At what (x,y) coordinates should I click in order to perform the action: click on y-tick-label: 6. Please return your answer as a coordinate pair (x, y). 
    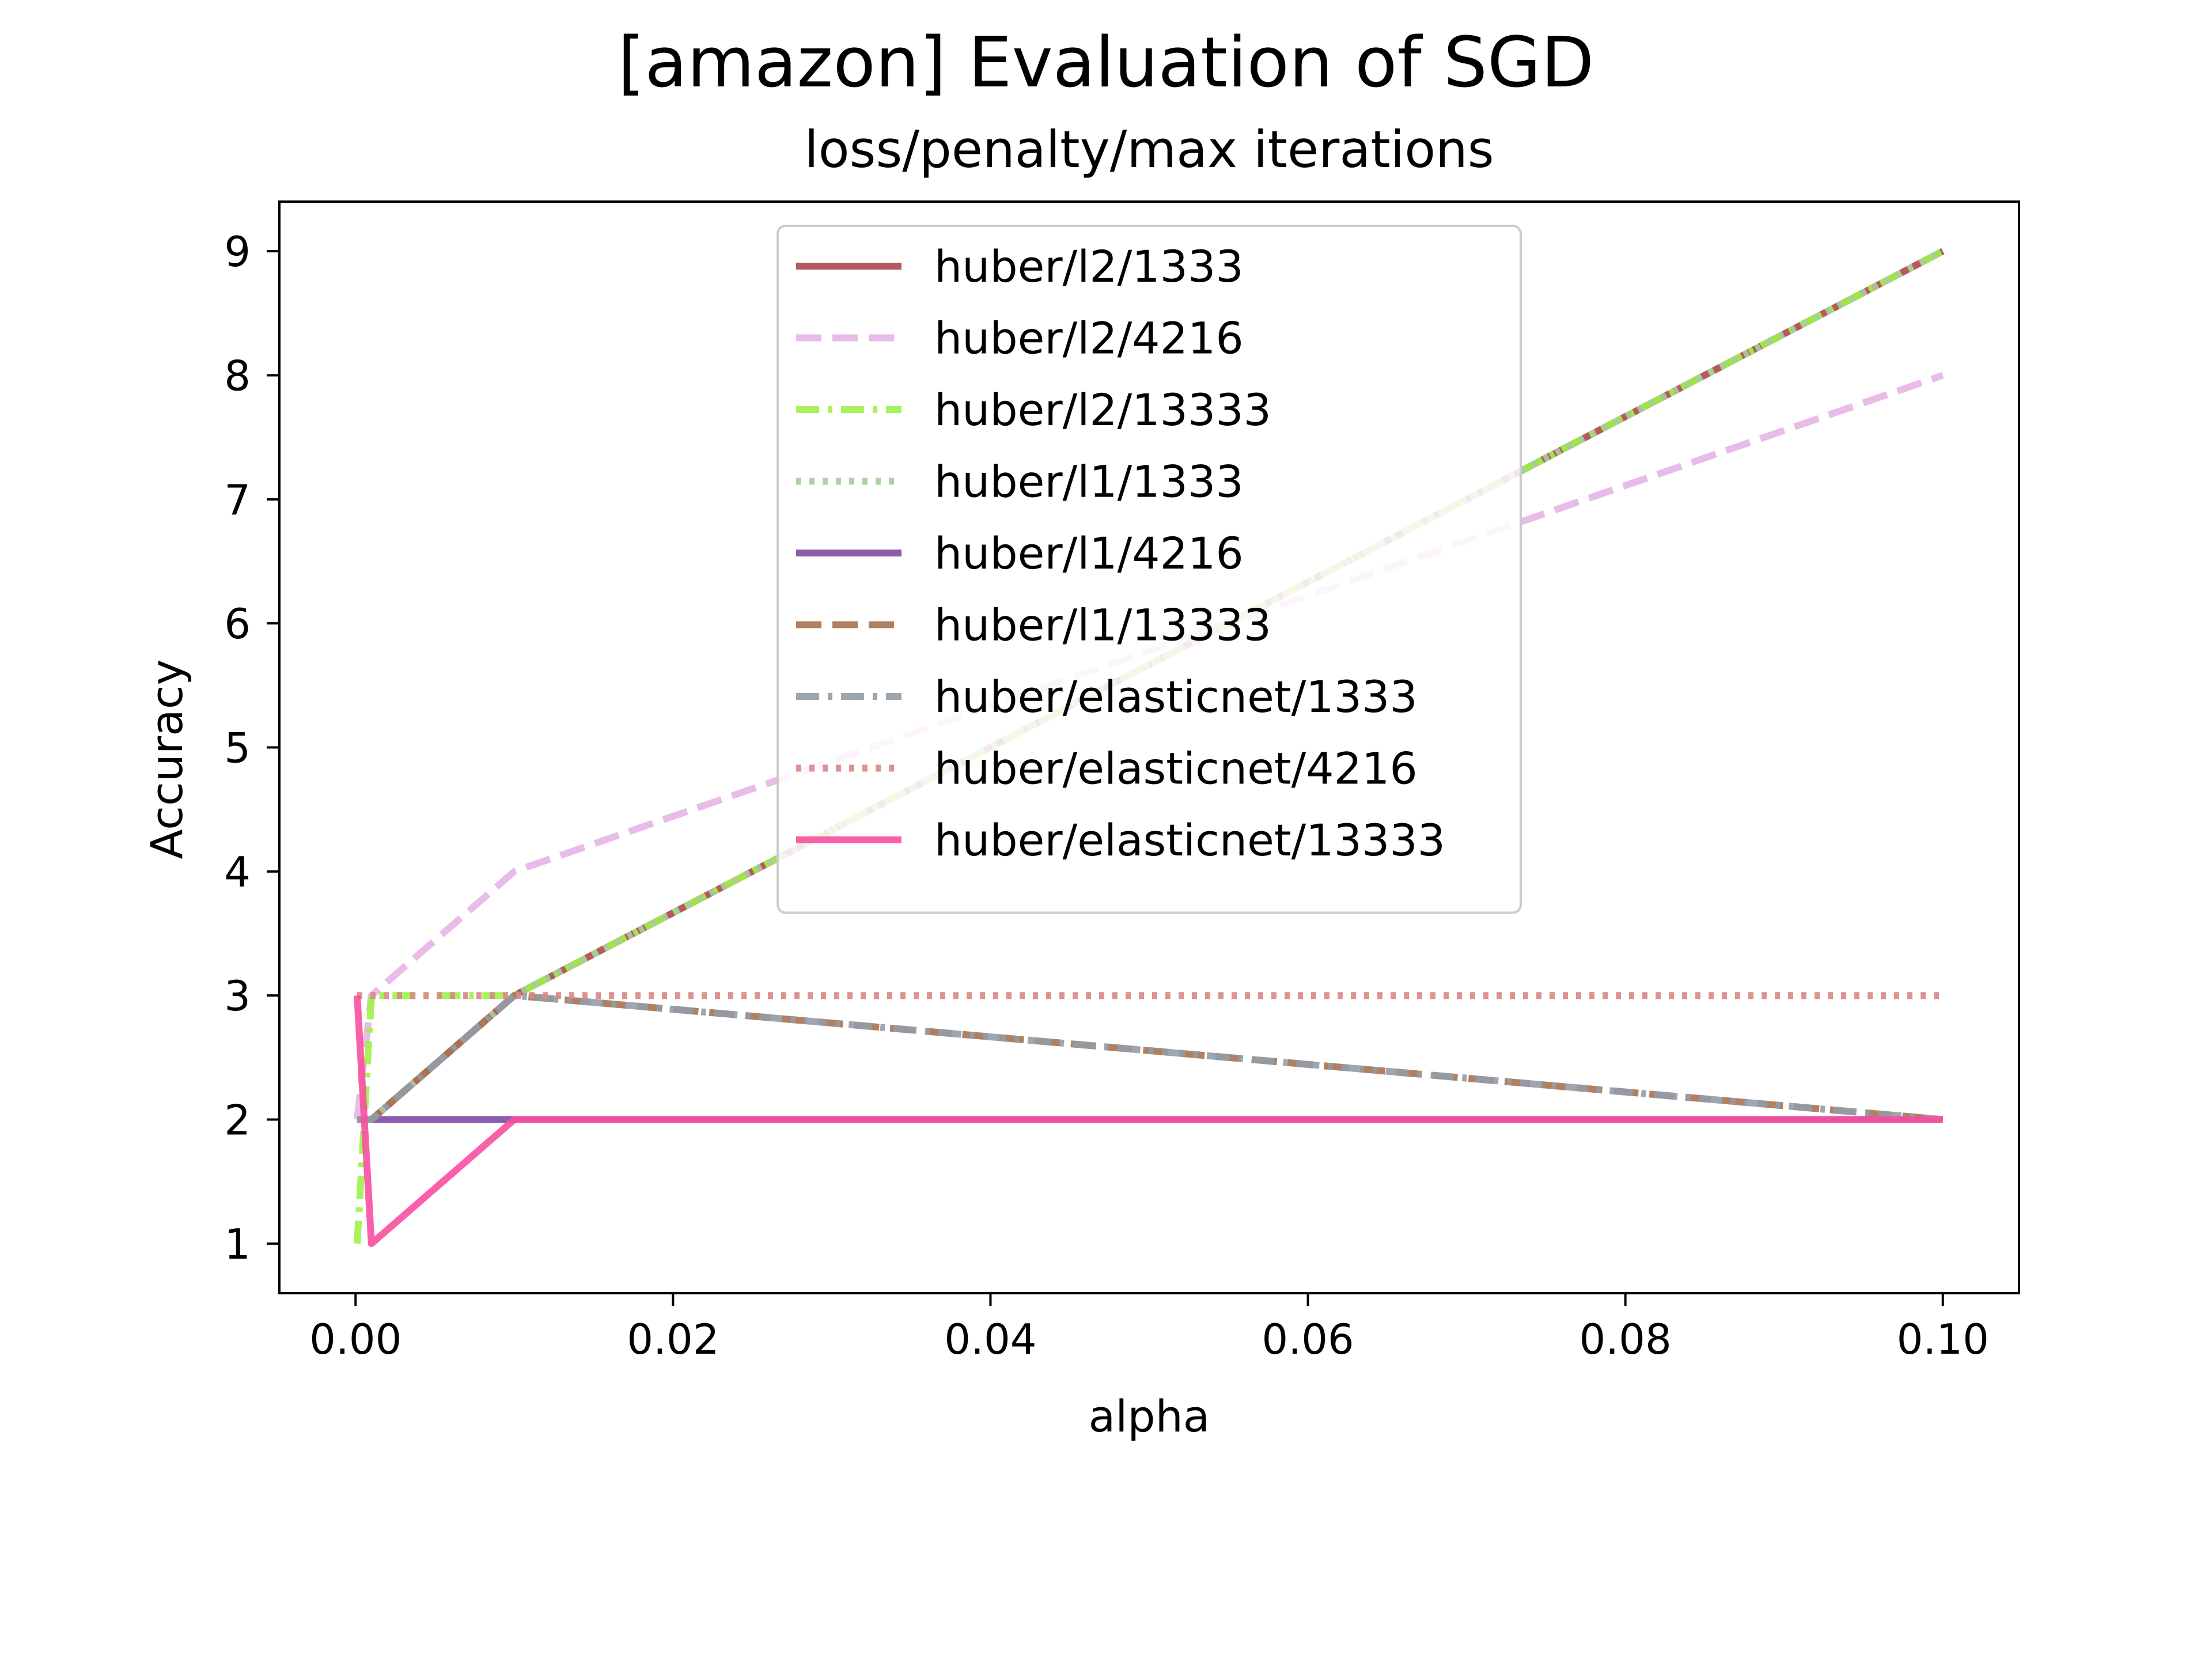
    Looking at the image, I should click on (237, 624).